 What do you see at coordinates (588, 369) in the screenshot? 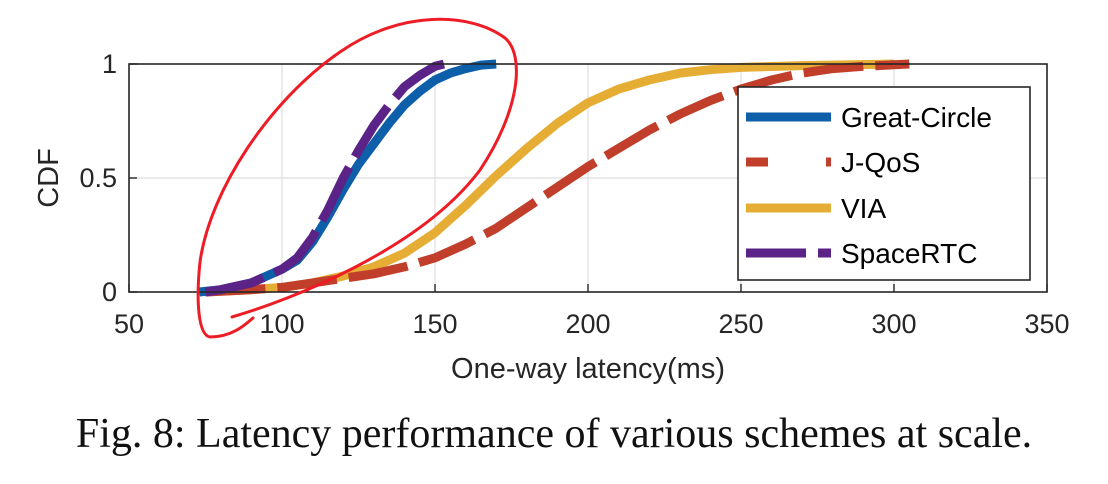
I see `x-axis-label: One-way latency(ms)` at bounding box center [588, 369].